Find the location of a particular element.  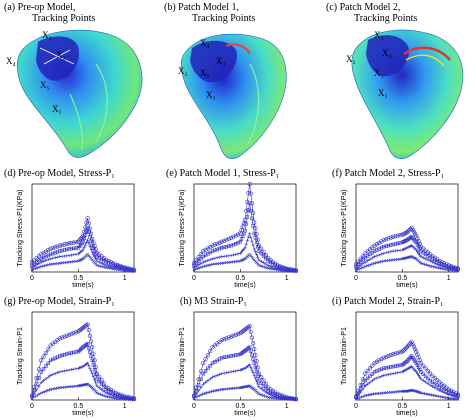

plot-f-label: (f) Patch Model 2, Stress-P₁ is located at coordinates (388, 173).